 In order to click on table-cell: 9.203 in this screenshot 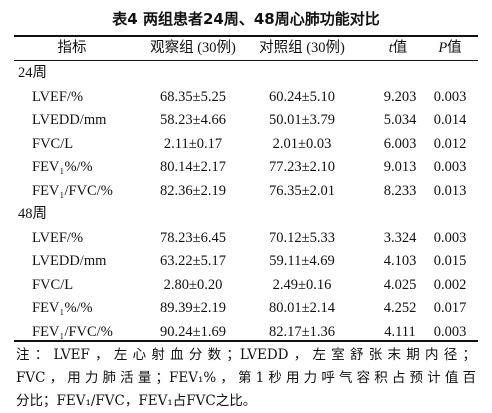, I will do `click(400, 96)`.